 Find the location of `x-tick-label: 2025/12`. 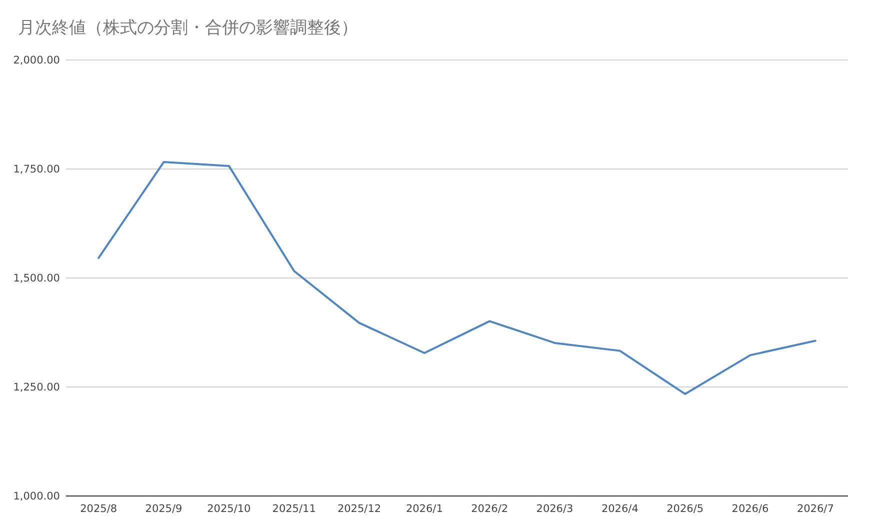

x-tick-label: 2025/12 is located at coordinates (359, 509).